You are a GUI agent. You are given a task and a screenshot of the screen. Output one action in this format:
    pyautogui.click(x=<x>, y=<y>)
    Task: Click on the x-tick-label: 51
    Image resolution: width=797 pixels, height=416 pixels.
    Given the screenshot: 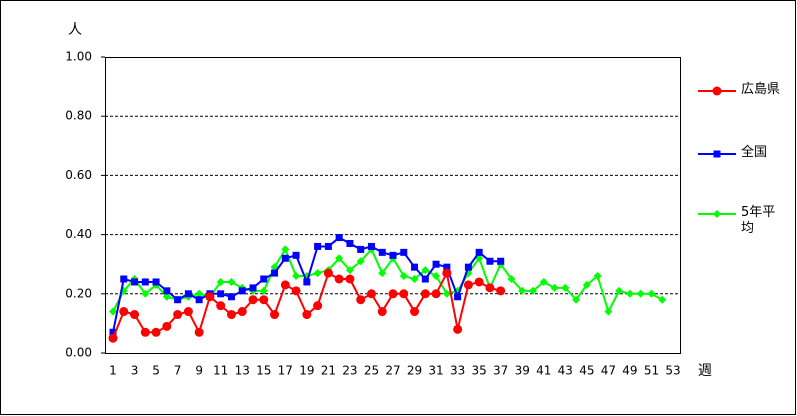 What is the action you would take?
    pyautogui.click(x=651, y=371)
    